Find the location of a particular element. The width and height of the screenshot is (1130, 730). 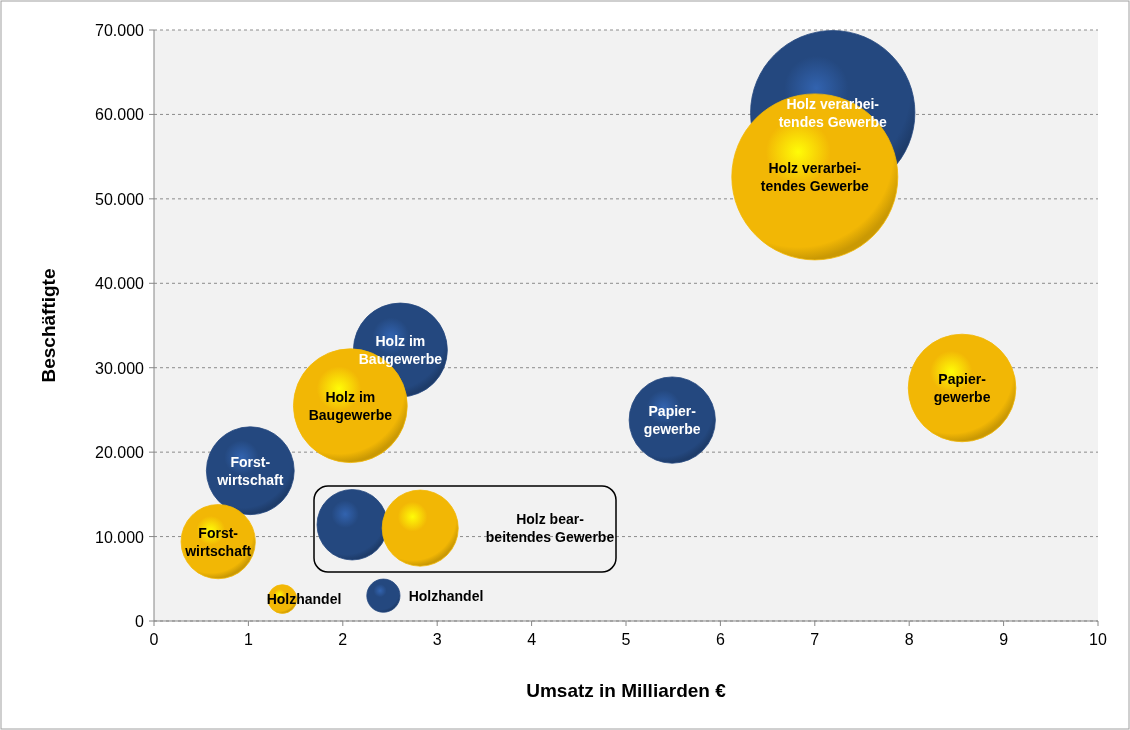

y-tick-label: 60.000 is located at coordinates (120, 115).